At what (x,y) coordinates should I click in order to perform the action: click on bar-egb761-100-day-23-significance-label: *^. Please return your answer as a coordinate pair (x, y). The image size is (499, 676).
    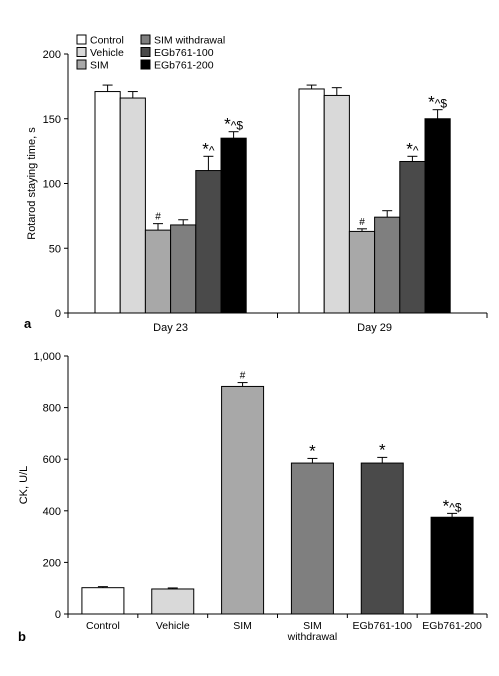
    Looking at the image, I should click on (208, 148).